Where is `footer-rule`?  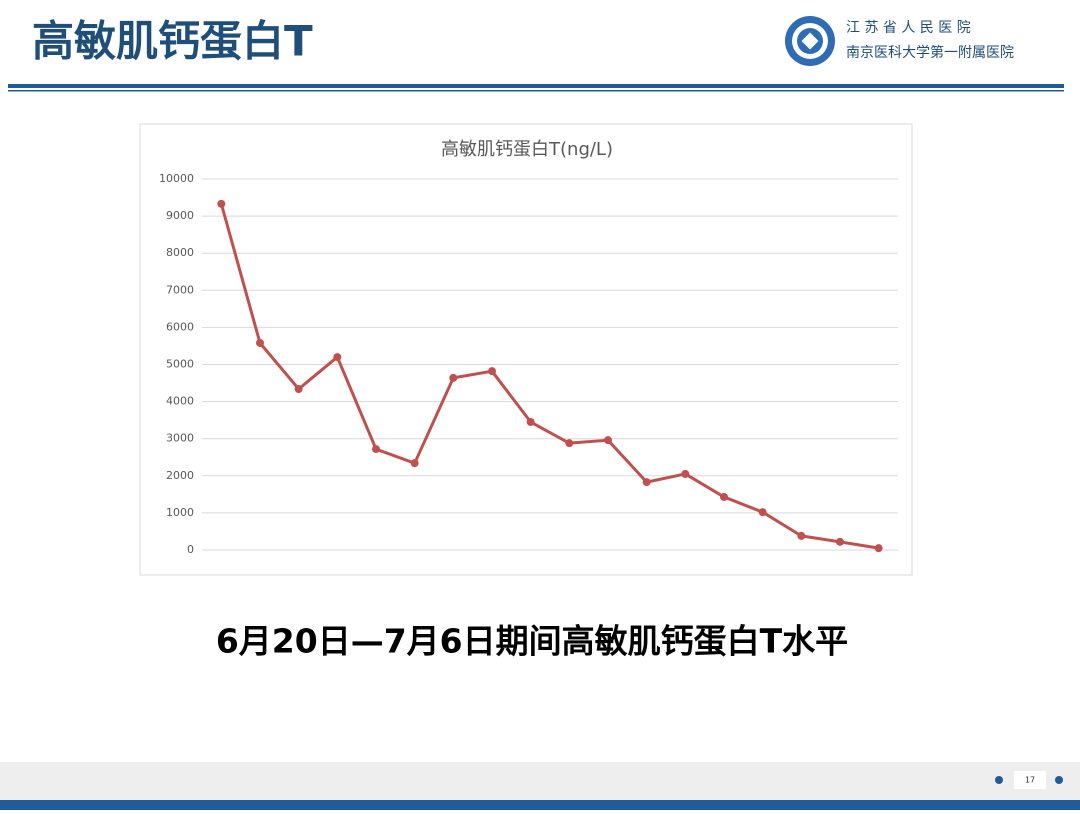
footer-rule is located at coordinates (540, 805).